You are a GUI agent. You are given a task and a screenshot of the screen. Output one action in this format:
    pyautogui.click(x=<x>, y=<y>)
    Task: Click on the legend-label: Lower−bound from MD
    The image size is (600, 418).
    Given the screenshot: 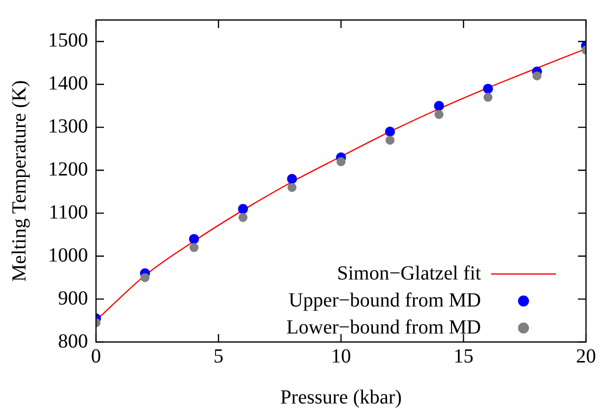 What is the action you would take?
    pyautogui.click(x=383, y=327)
    